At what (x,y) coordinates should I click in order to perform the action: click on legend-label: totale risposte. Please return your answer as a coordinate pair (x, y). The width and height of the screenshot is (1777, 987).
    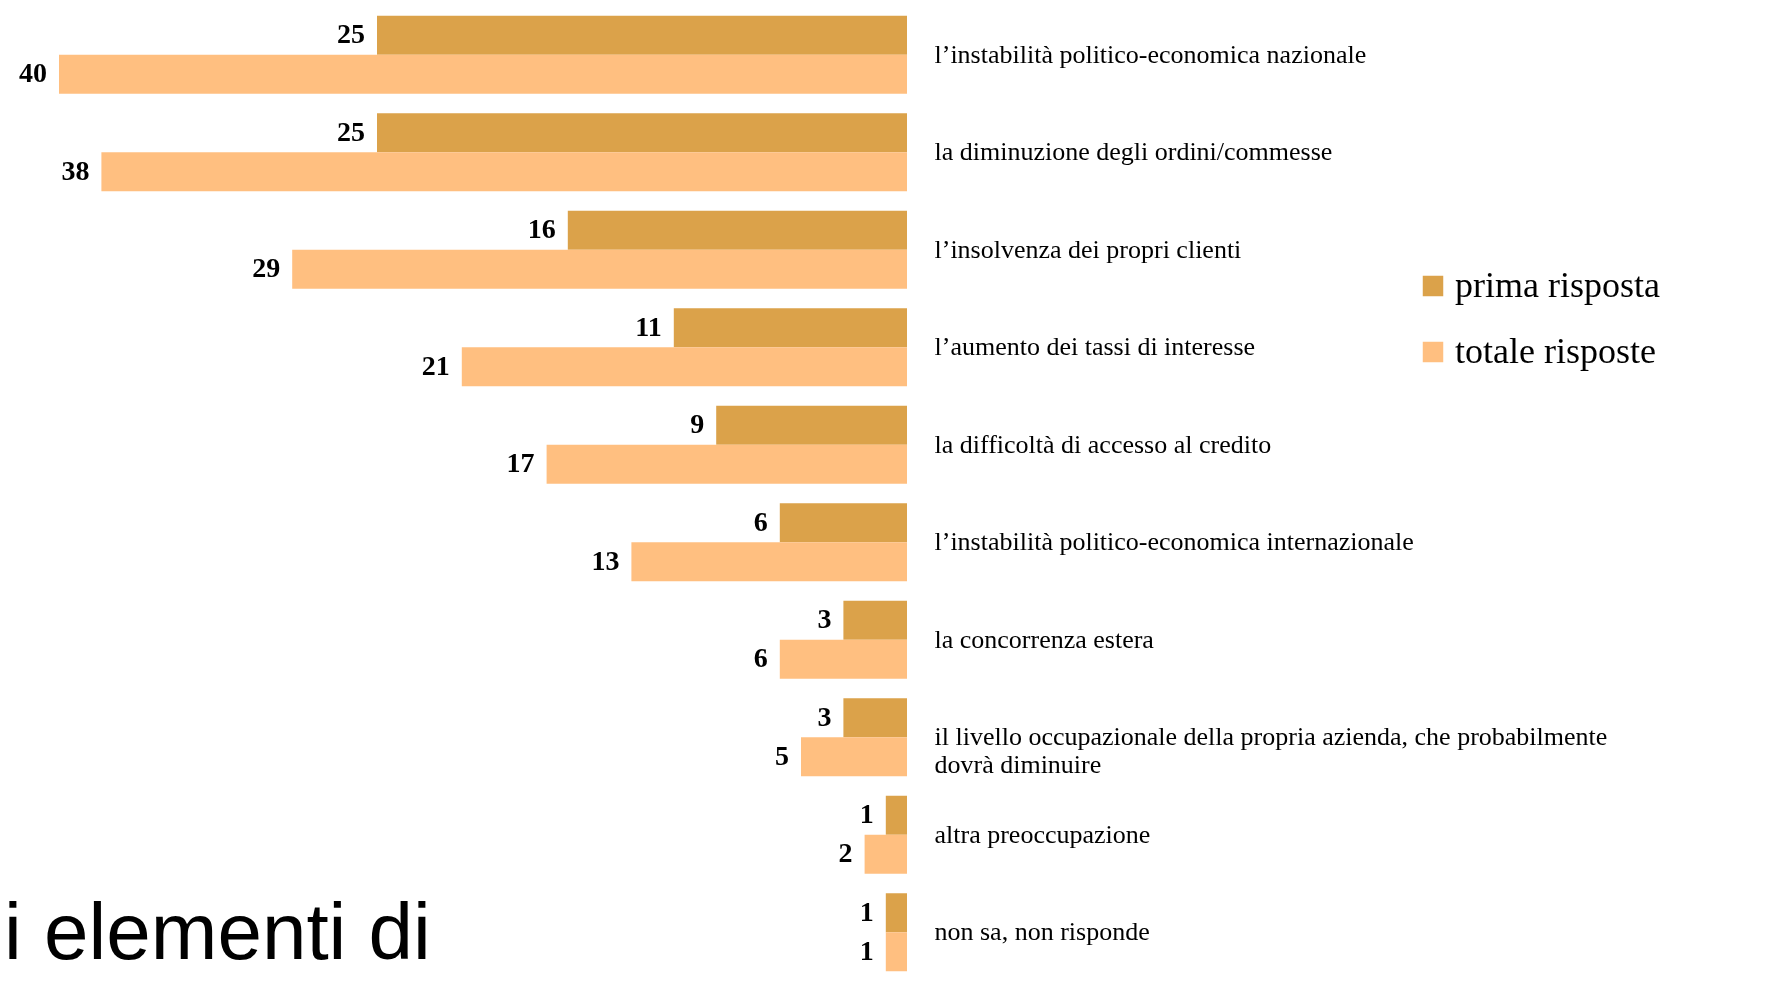
    Looking at the image, I should click on (1555, 351).